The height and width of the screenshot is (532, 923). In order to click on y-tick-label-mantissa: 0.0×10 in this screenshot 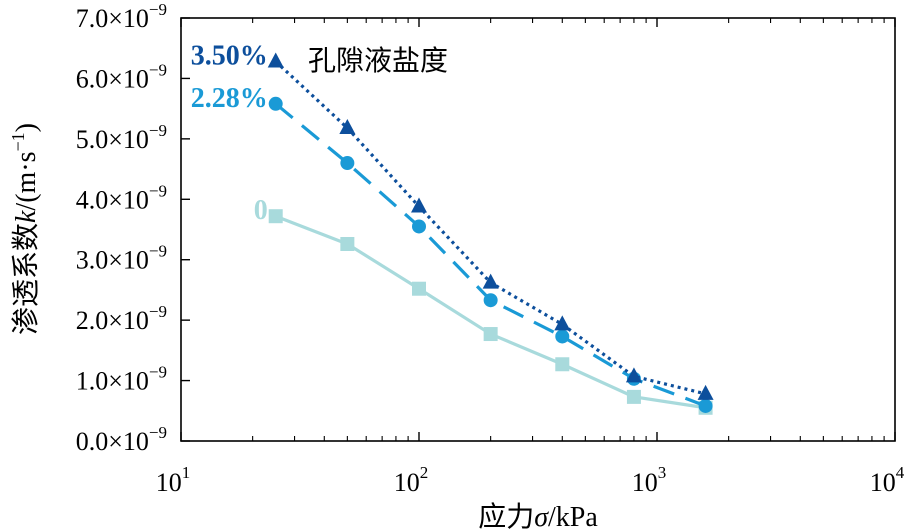, I will do `click(112, 441)`.